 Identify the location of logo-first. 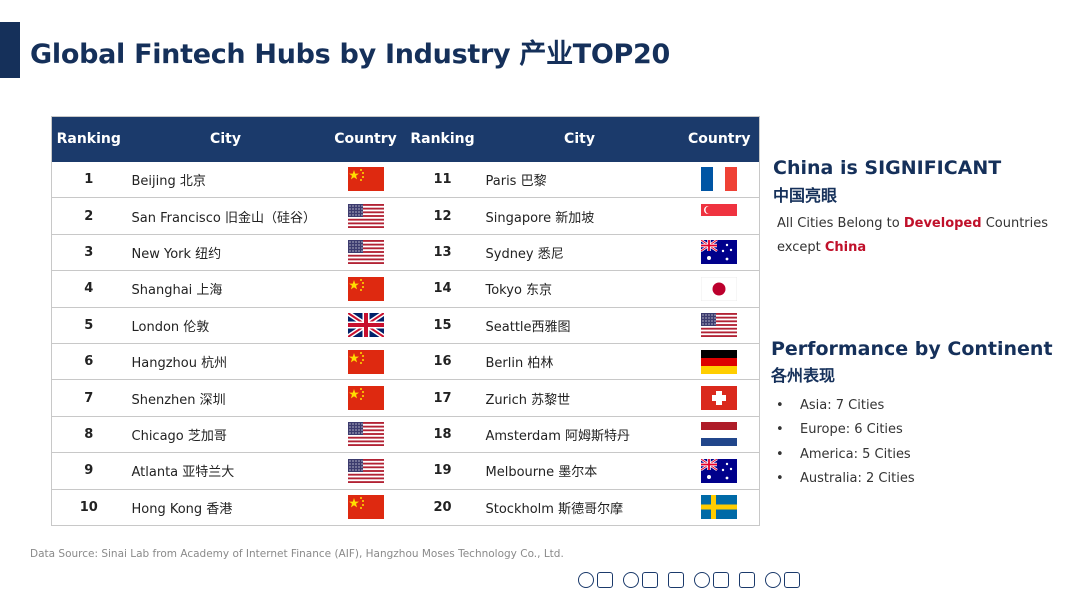
(595, 580).